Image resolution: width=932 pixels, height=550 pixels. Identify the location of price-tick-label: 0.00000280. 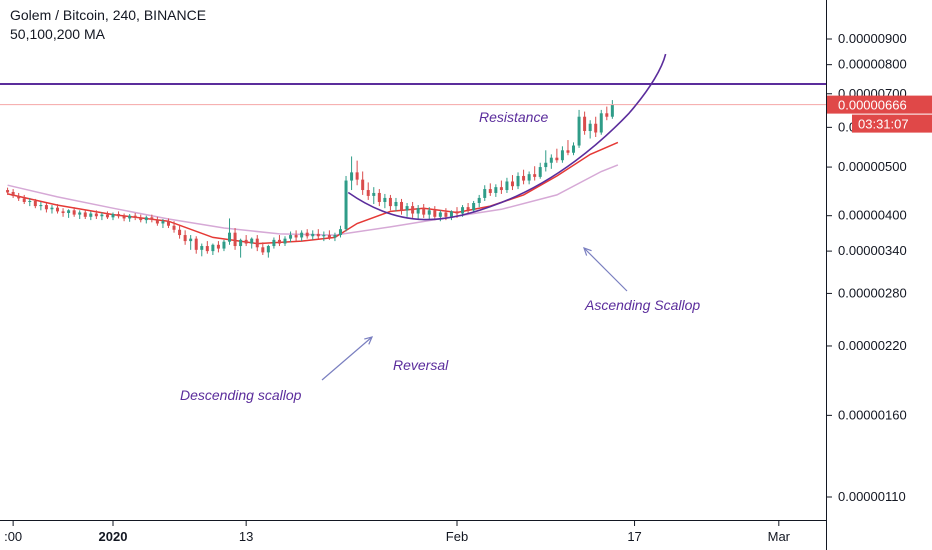
(872, 292).